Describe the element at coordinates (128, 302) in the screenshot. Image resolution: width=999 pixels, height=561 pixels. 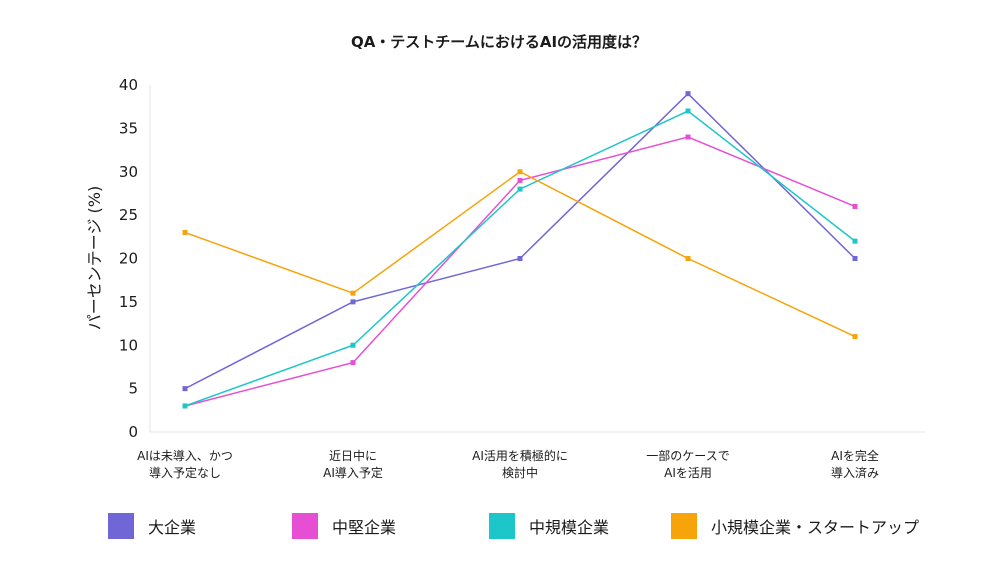
I see `y-tick-label: 15` at that location.